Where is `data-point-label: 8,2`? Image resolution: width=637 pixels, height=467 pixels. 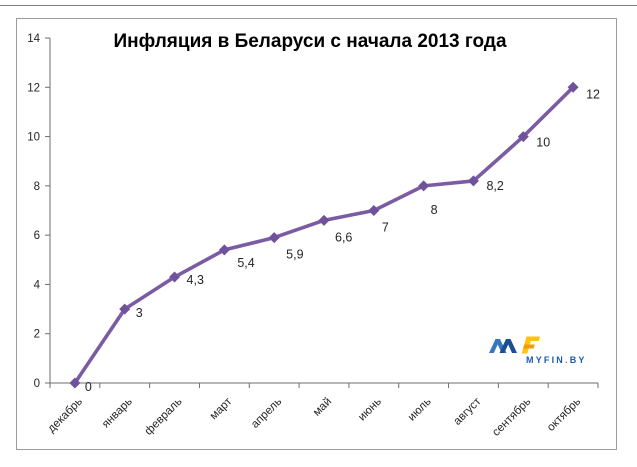
data-point-label: 8,2 is located at coordinates (494, 186).